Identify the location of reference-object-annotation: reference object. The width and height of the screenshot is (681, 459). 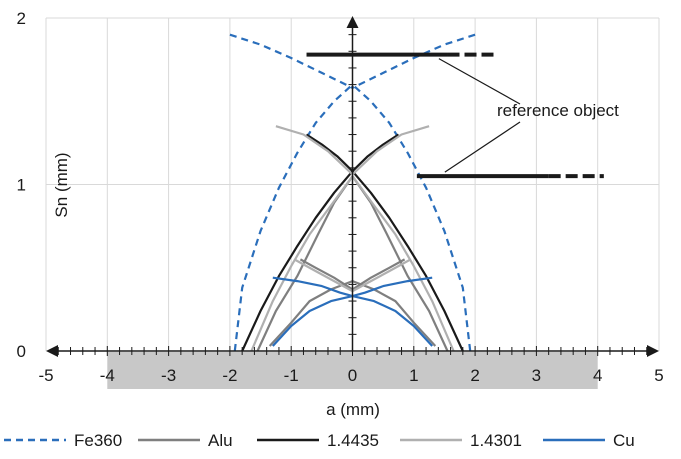
(558, 110).